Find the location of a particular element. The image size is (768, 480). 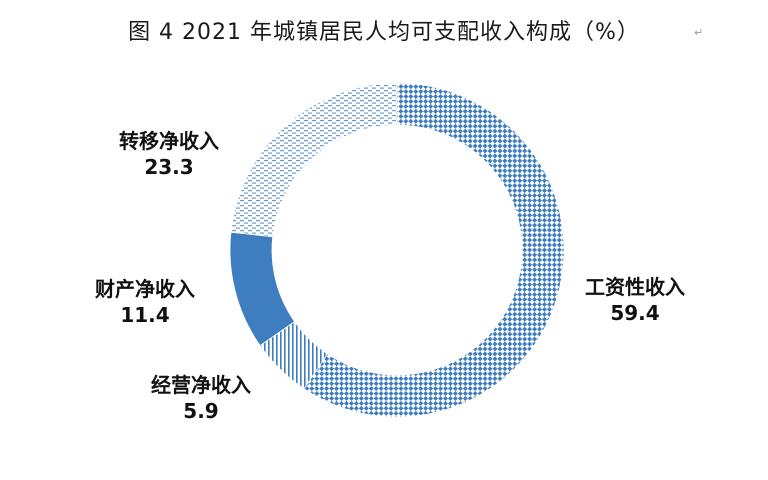

slice-label-transfer-name: 转移净收入 is located at coordinates (169, 141).